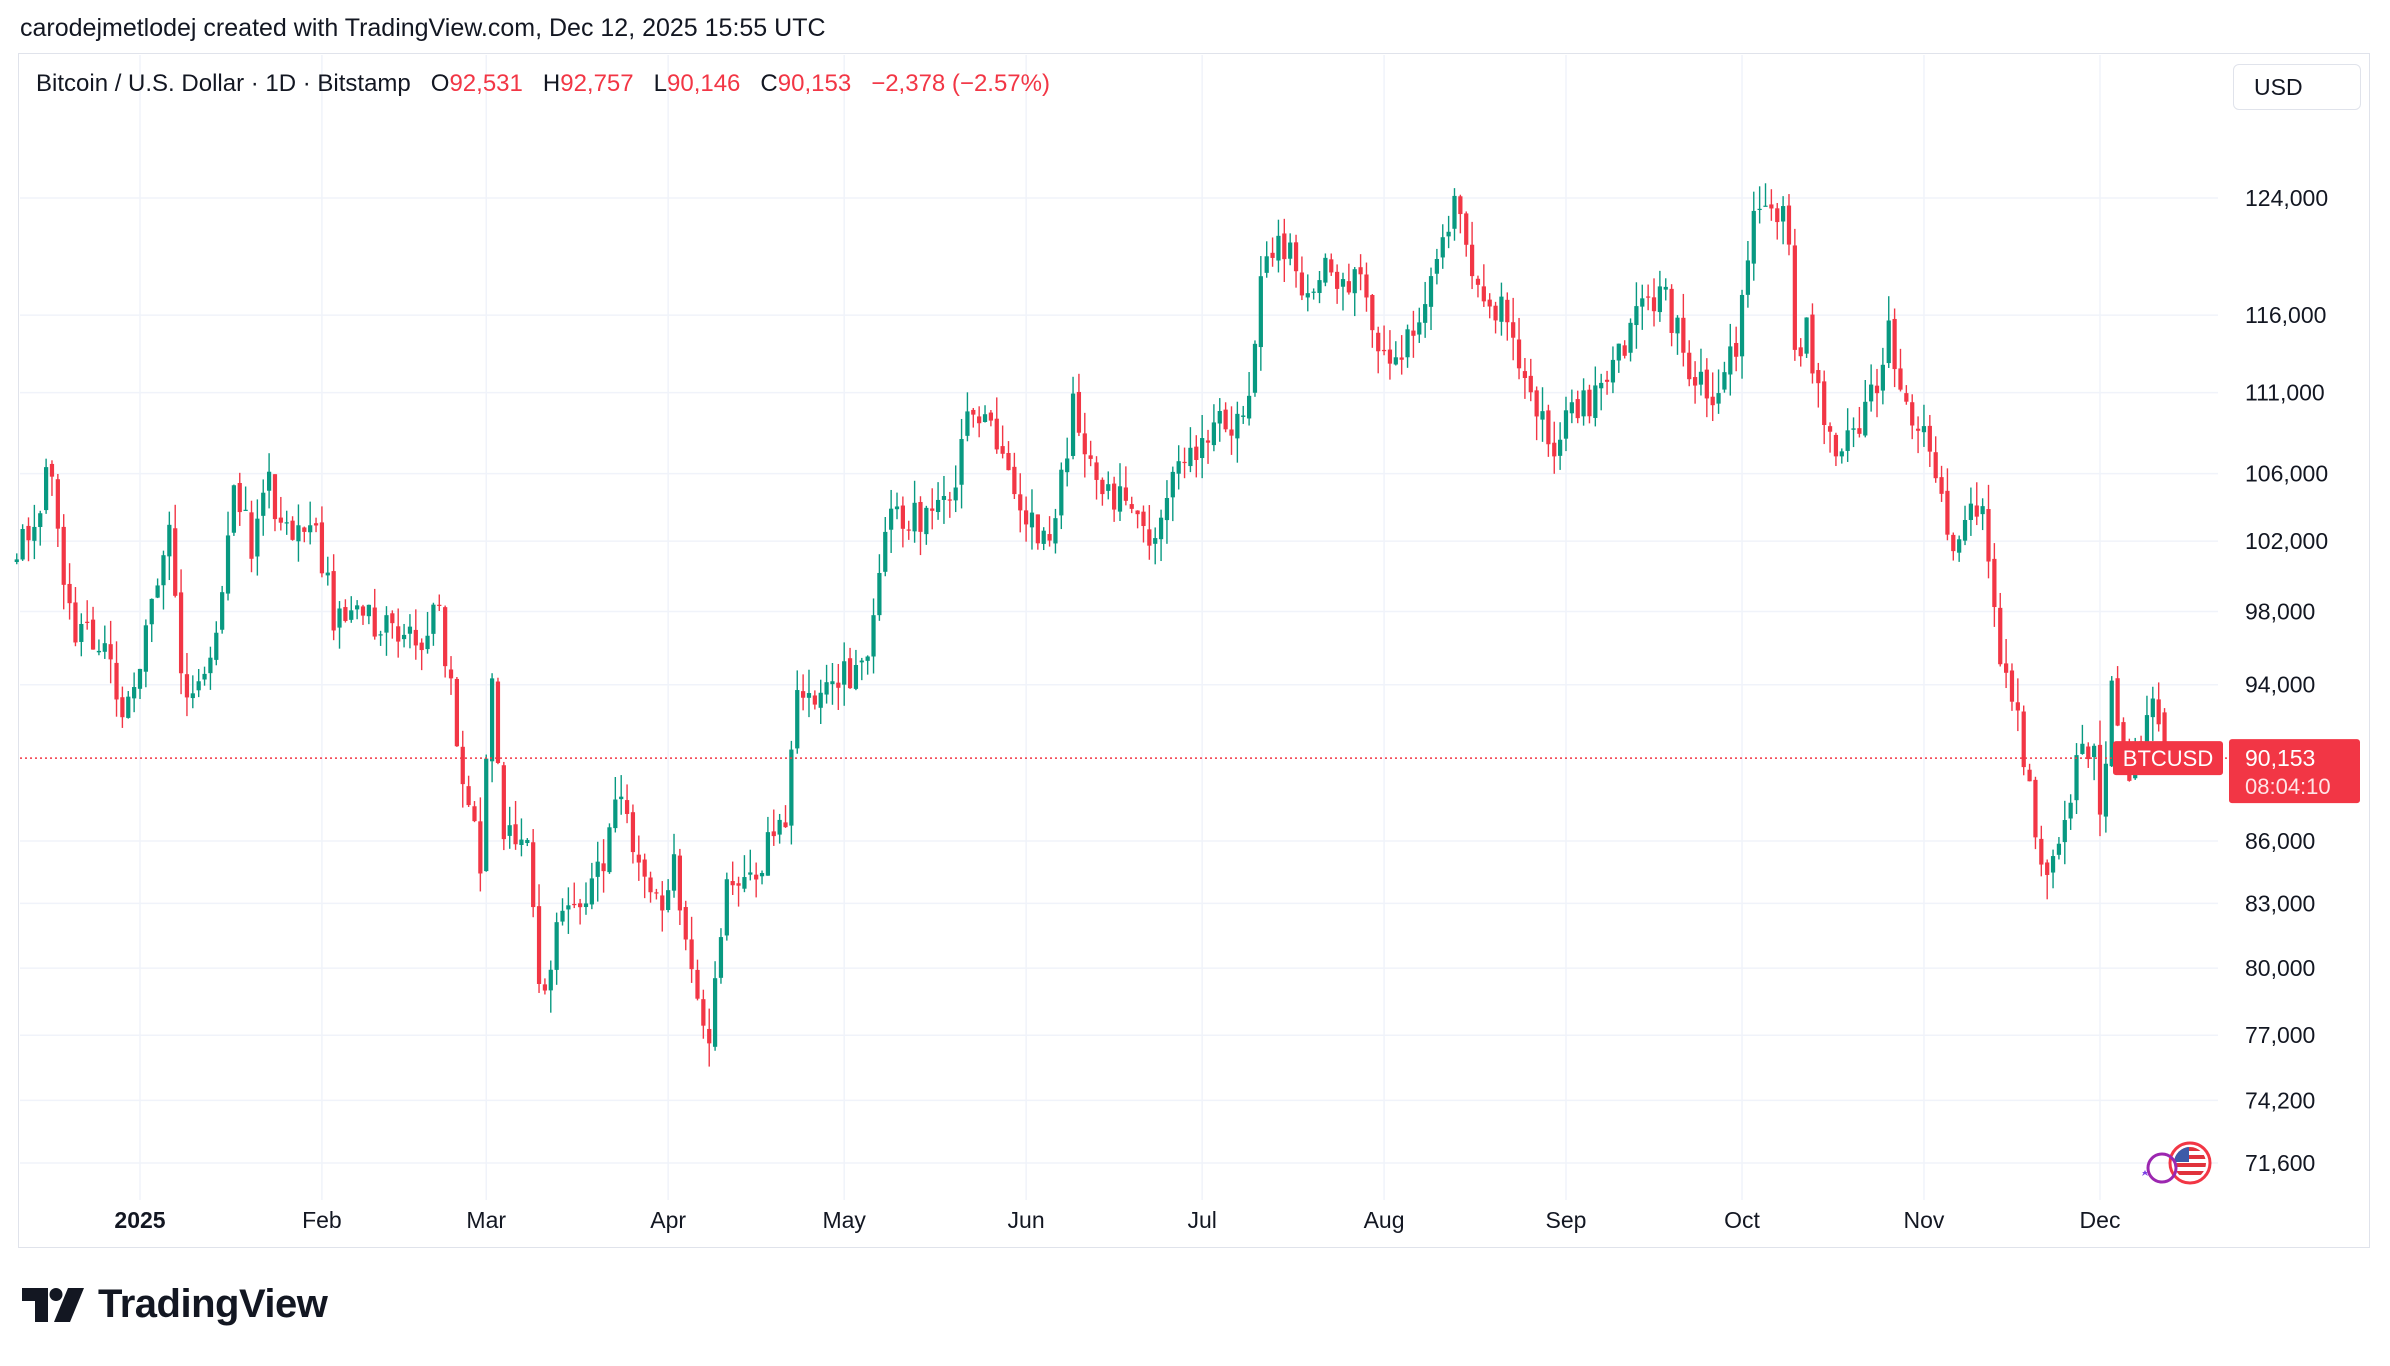 This screenshot has height=1366, width=2390. What do you see at coordinates (1566, 1220) in the screenshot?
I see `time-tick-label: Sep` at bounding box center [1566, 1220].